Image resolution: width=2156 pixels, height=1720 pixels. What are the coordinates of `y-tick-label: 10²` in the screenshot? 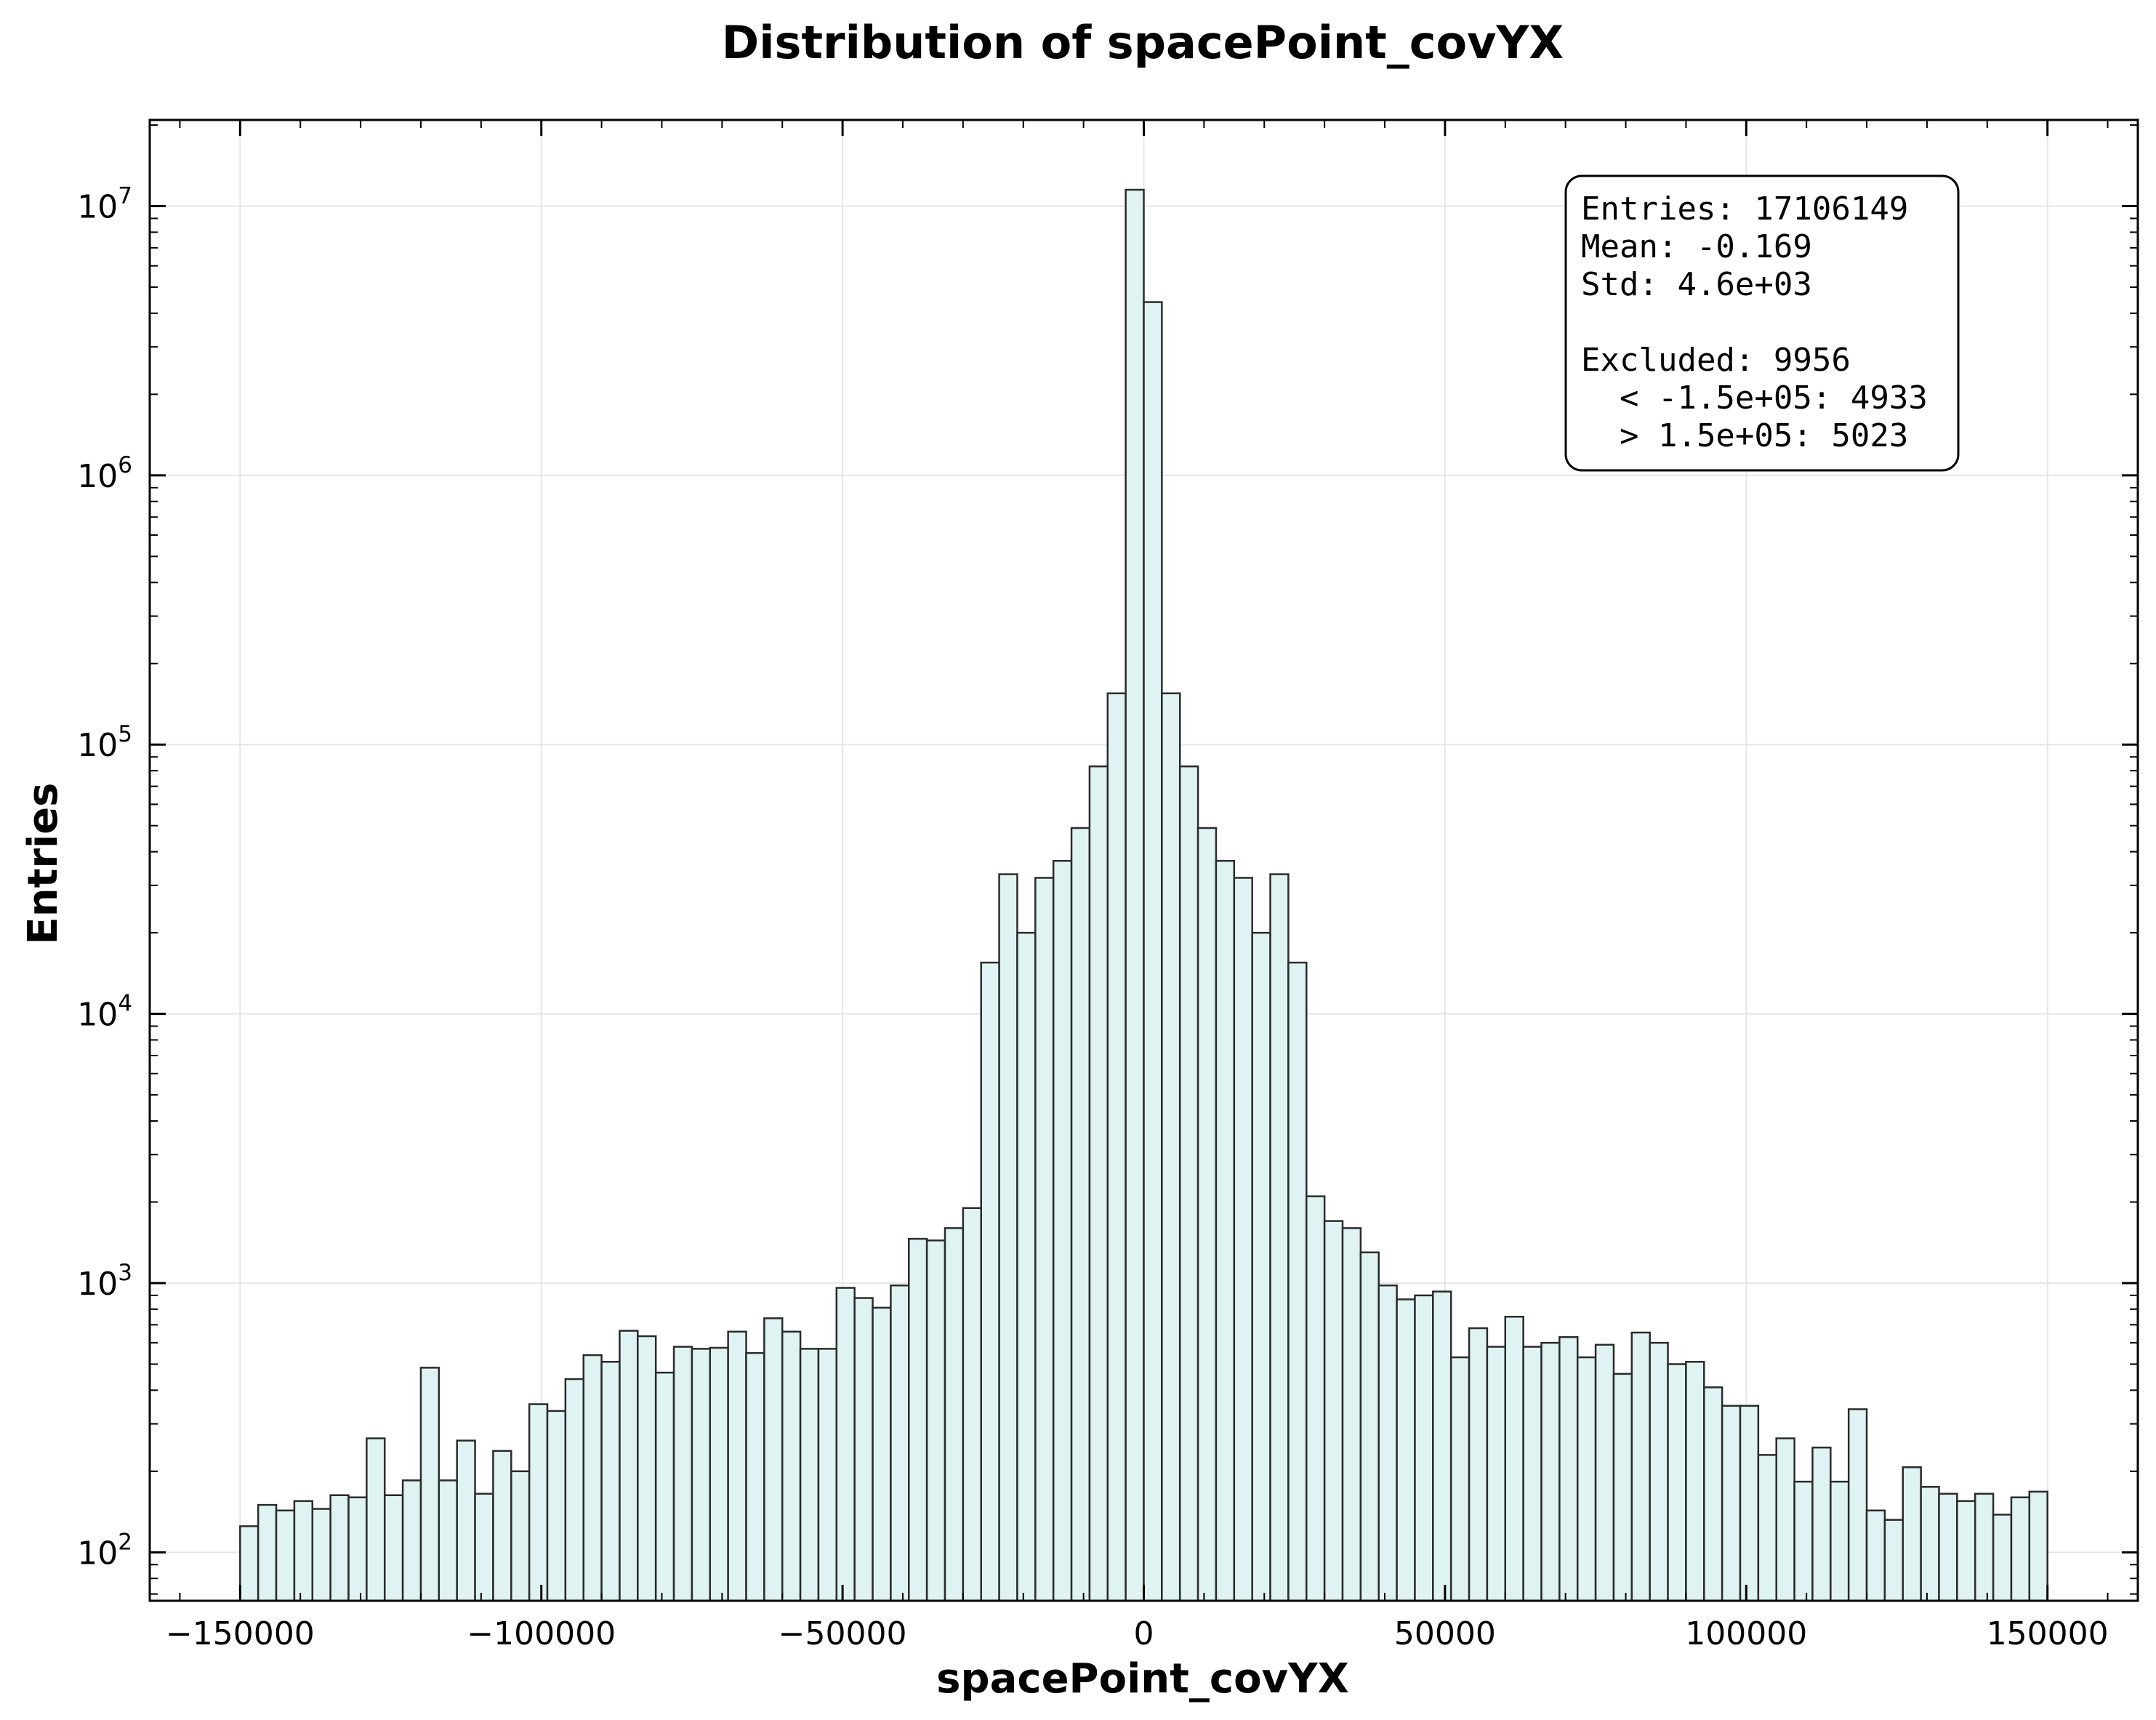 It's located at (104, 1550).